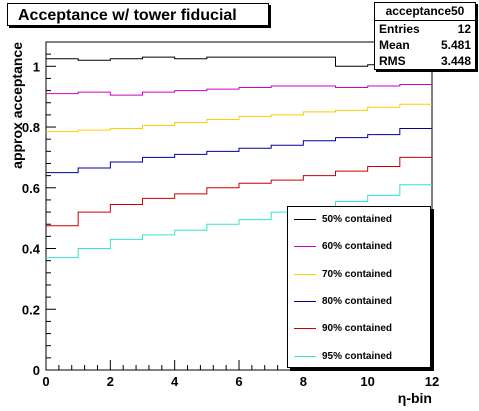 This screenshot has height=411, width=479. I want to click on legend-entry: 80% contained, so click(358, 302).